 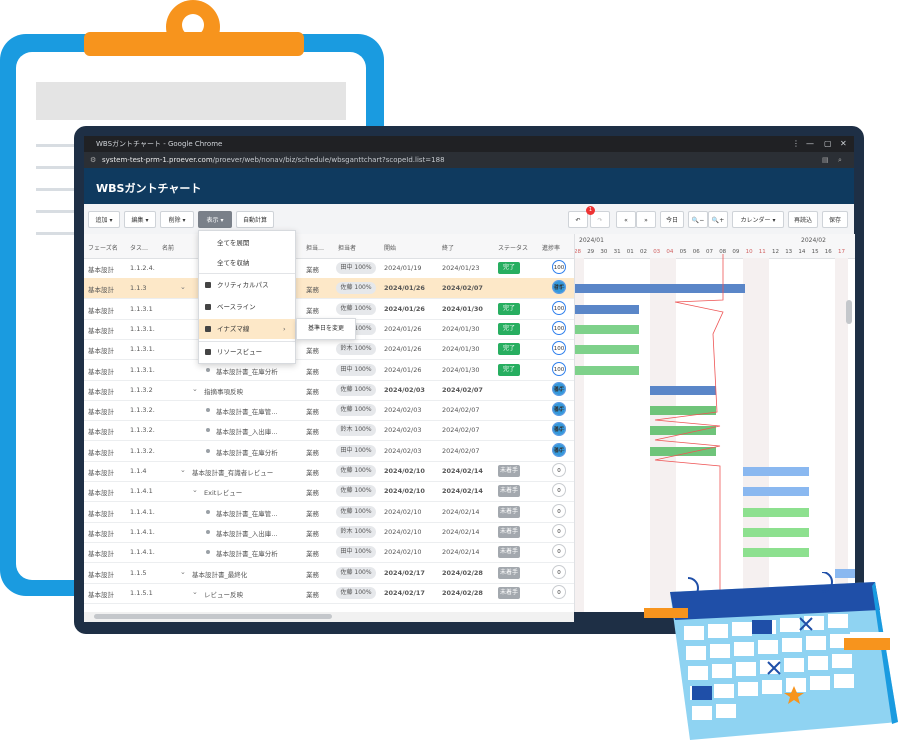 I want to click on col-start: 開始, so click(x=390, y=248).